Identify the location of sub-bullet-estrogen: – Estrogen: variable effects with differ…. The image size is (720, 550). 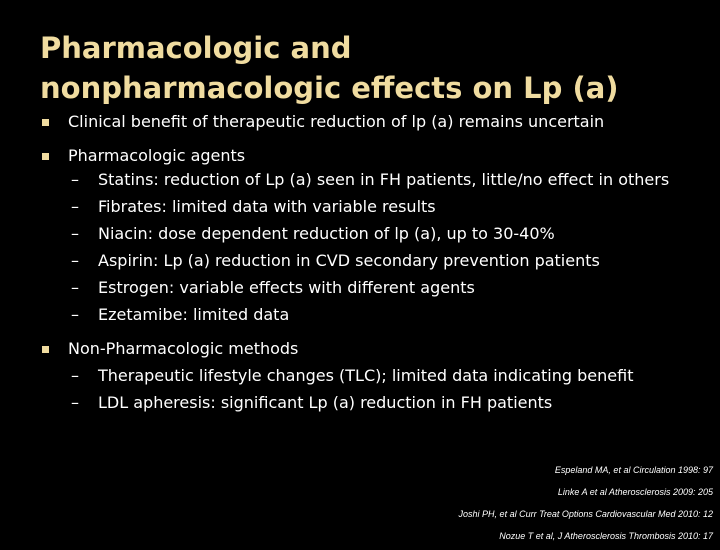
(377, 288).